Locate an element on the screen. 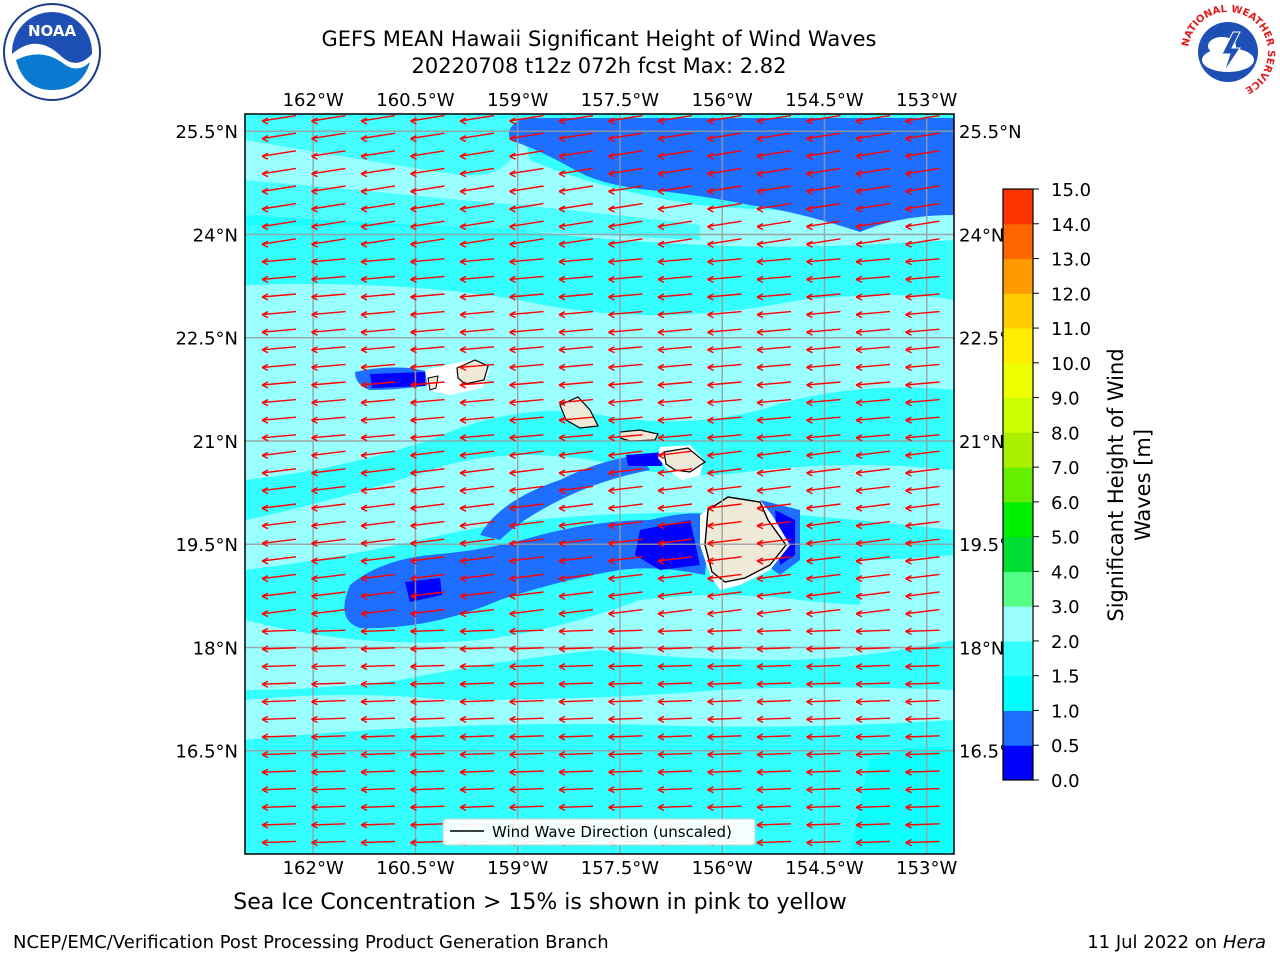  colorbar-tick-label: 4.0 is located at coordinates (1065, 572).